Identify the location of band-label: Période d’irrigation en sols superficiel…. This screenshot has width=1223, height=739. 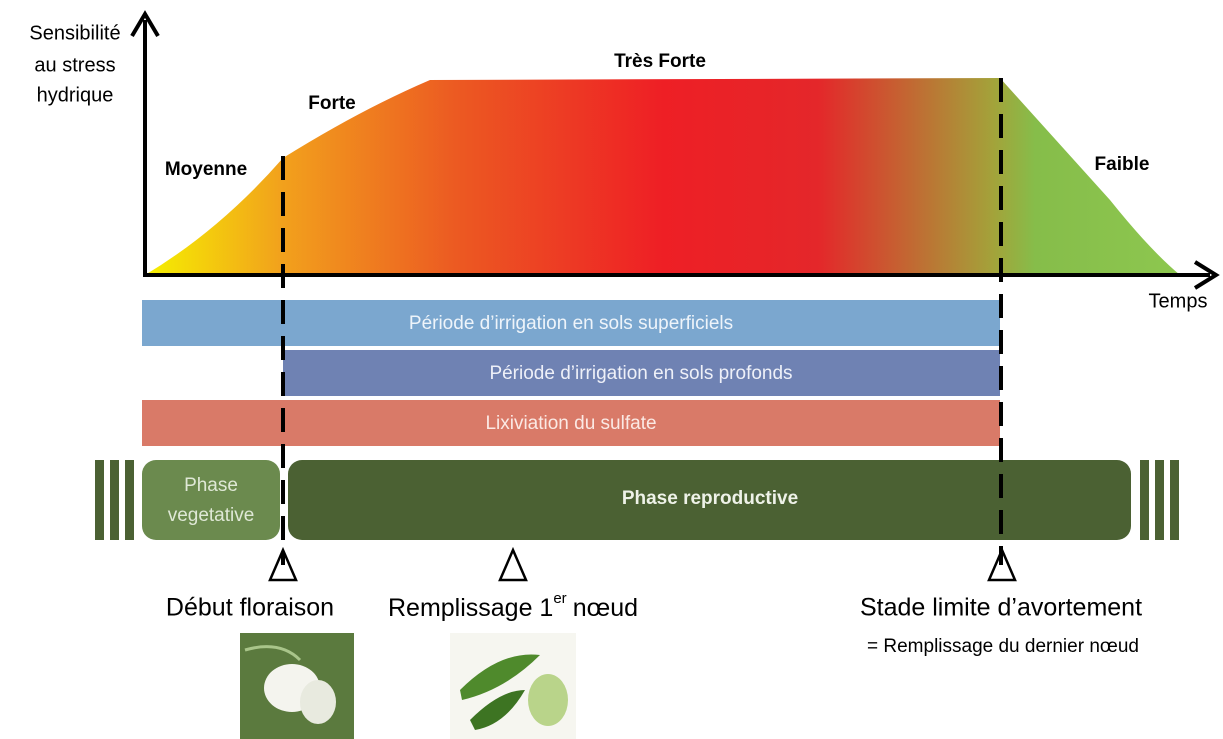
(571, 323).